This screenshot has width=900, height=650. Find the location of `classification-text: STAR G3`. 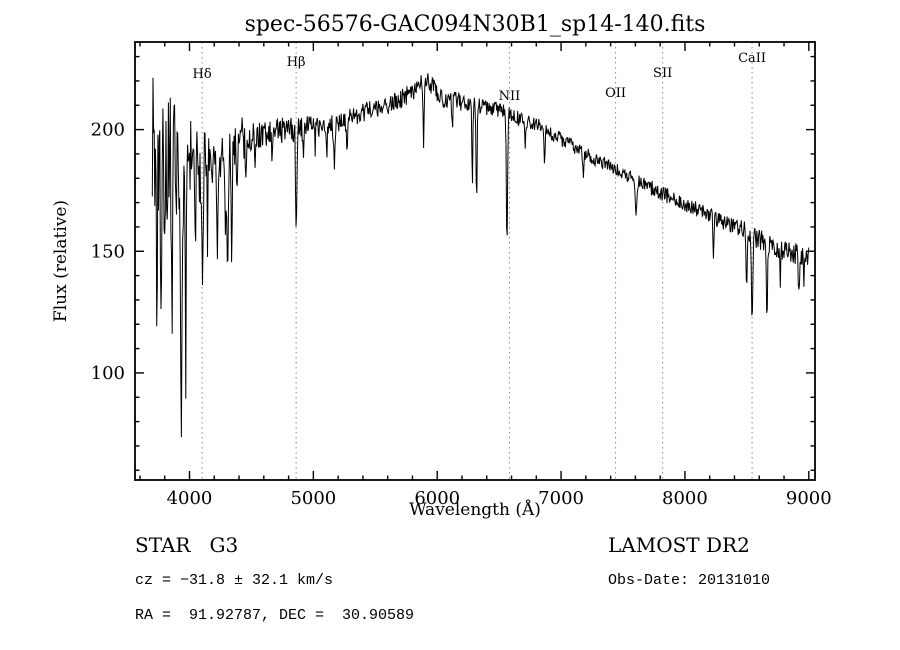

classification-text: STAR G3 is located at coordinates (187, 545).